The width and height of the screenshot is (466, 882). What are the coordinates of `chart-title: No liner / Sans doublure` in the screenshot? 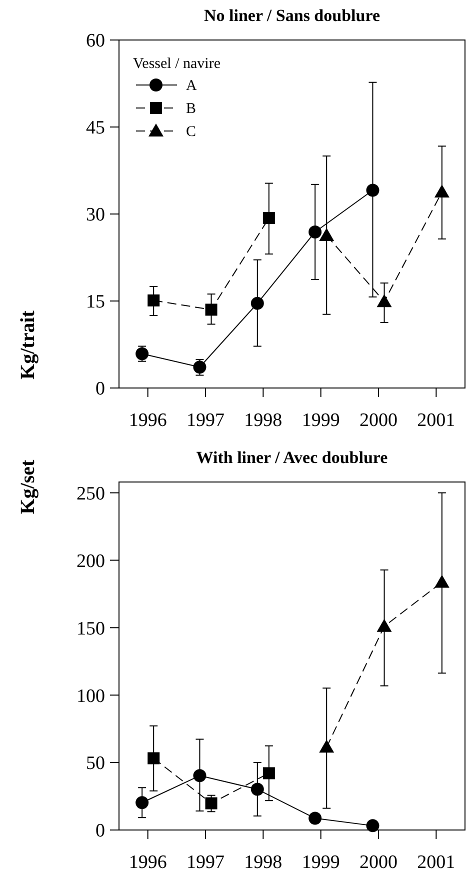 It's located at (292, 15).